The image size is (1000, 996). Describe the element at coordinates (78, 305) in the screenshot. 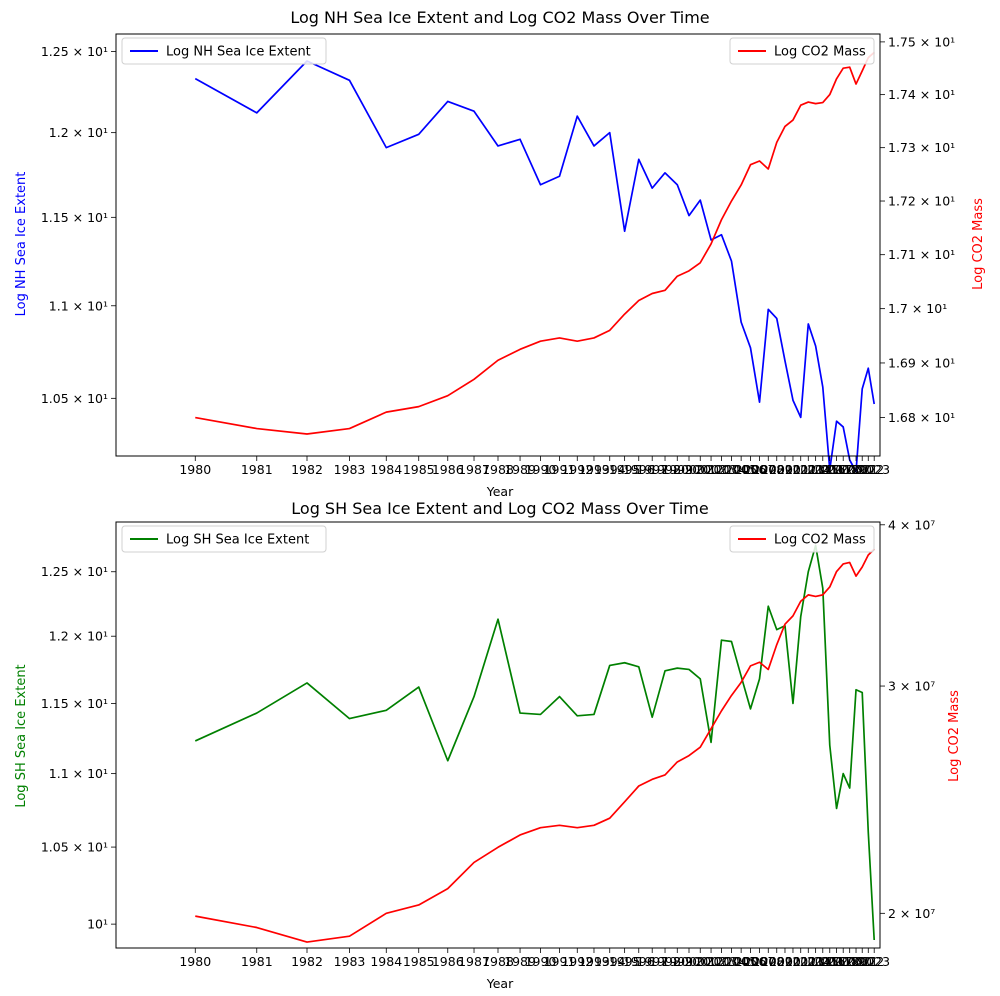

I see `chart-1-y-left-tick-label: 1.1 × 10¹` at that location.